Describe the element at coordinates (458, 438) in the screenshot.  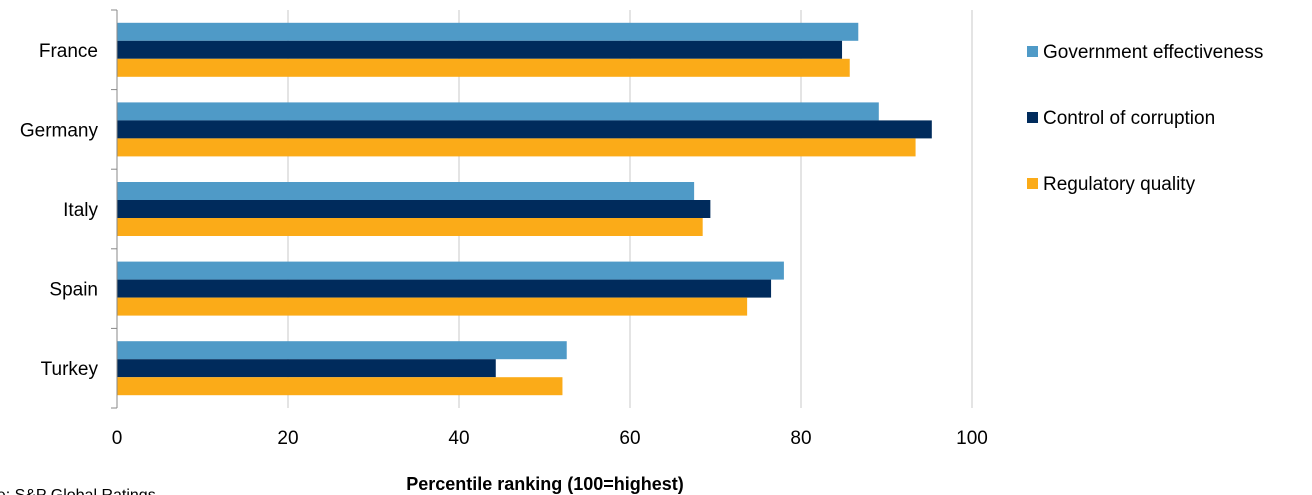
I see `x-tick-label: 40` at that location.